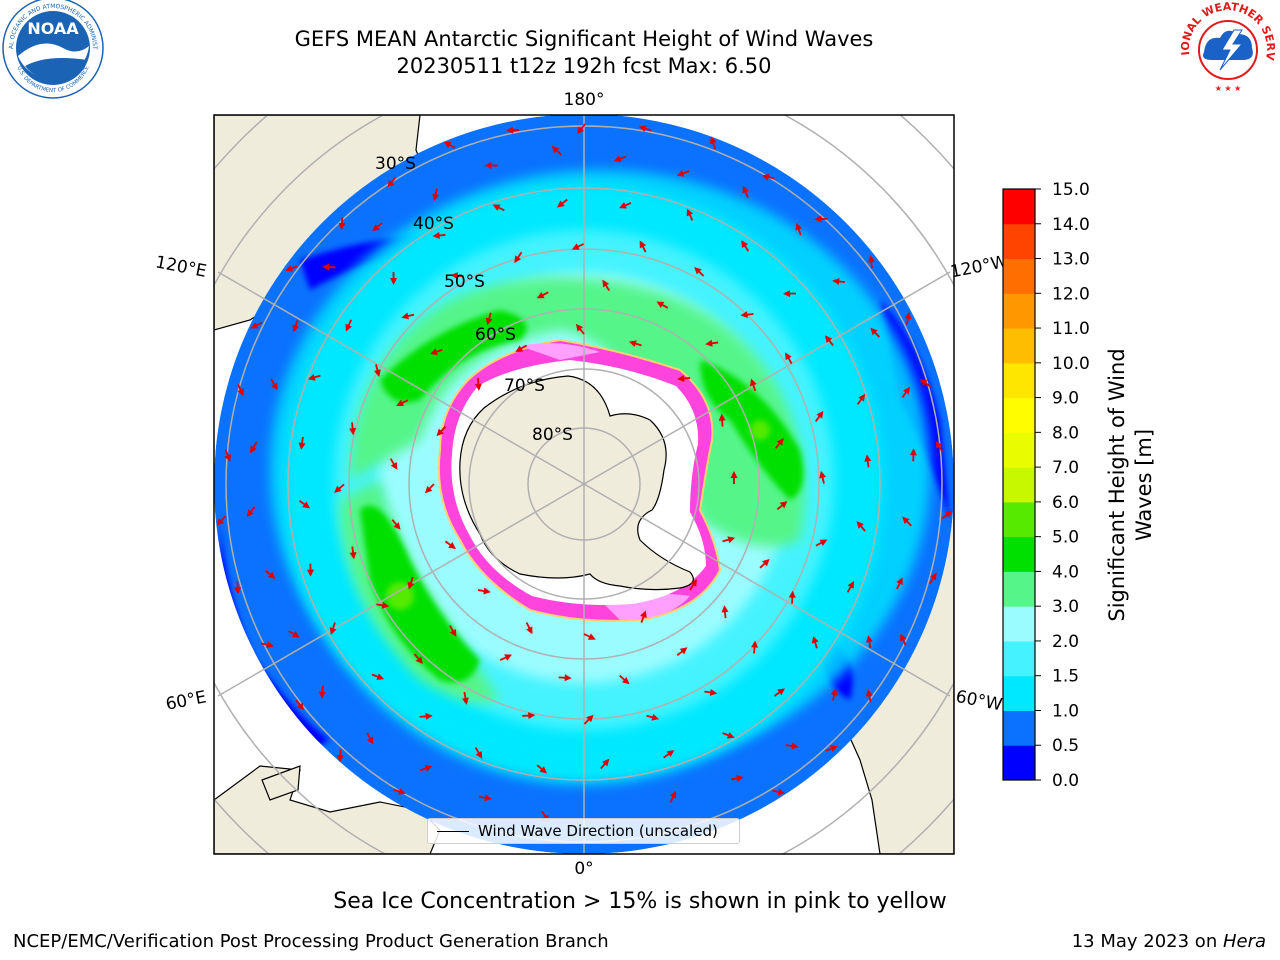  I want to click on footer-host: Hera, so click(1244, 941).